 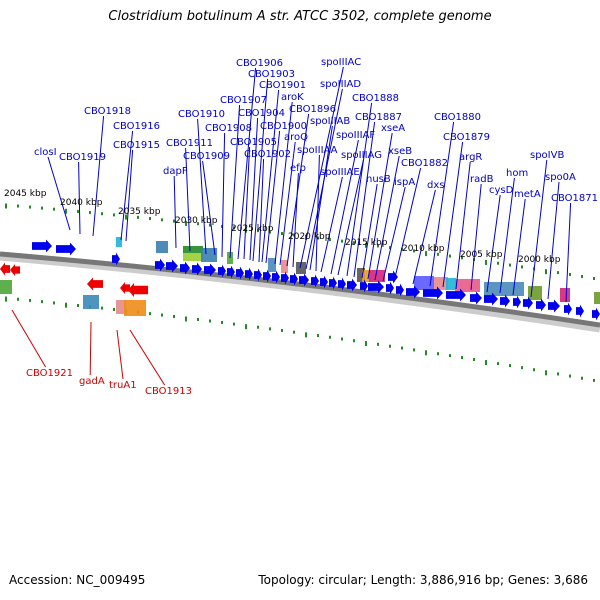 I want to click on scale-label: 2045 kbp, so click(x=25, y=194).